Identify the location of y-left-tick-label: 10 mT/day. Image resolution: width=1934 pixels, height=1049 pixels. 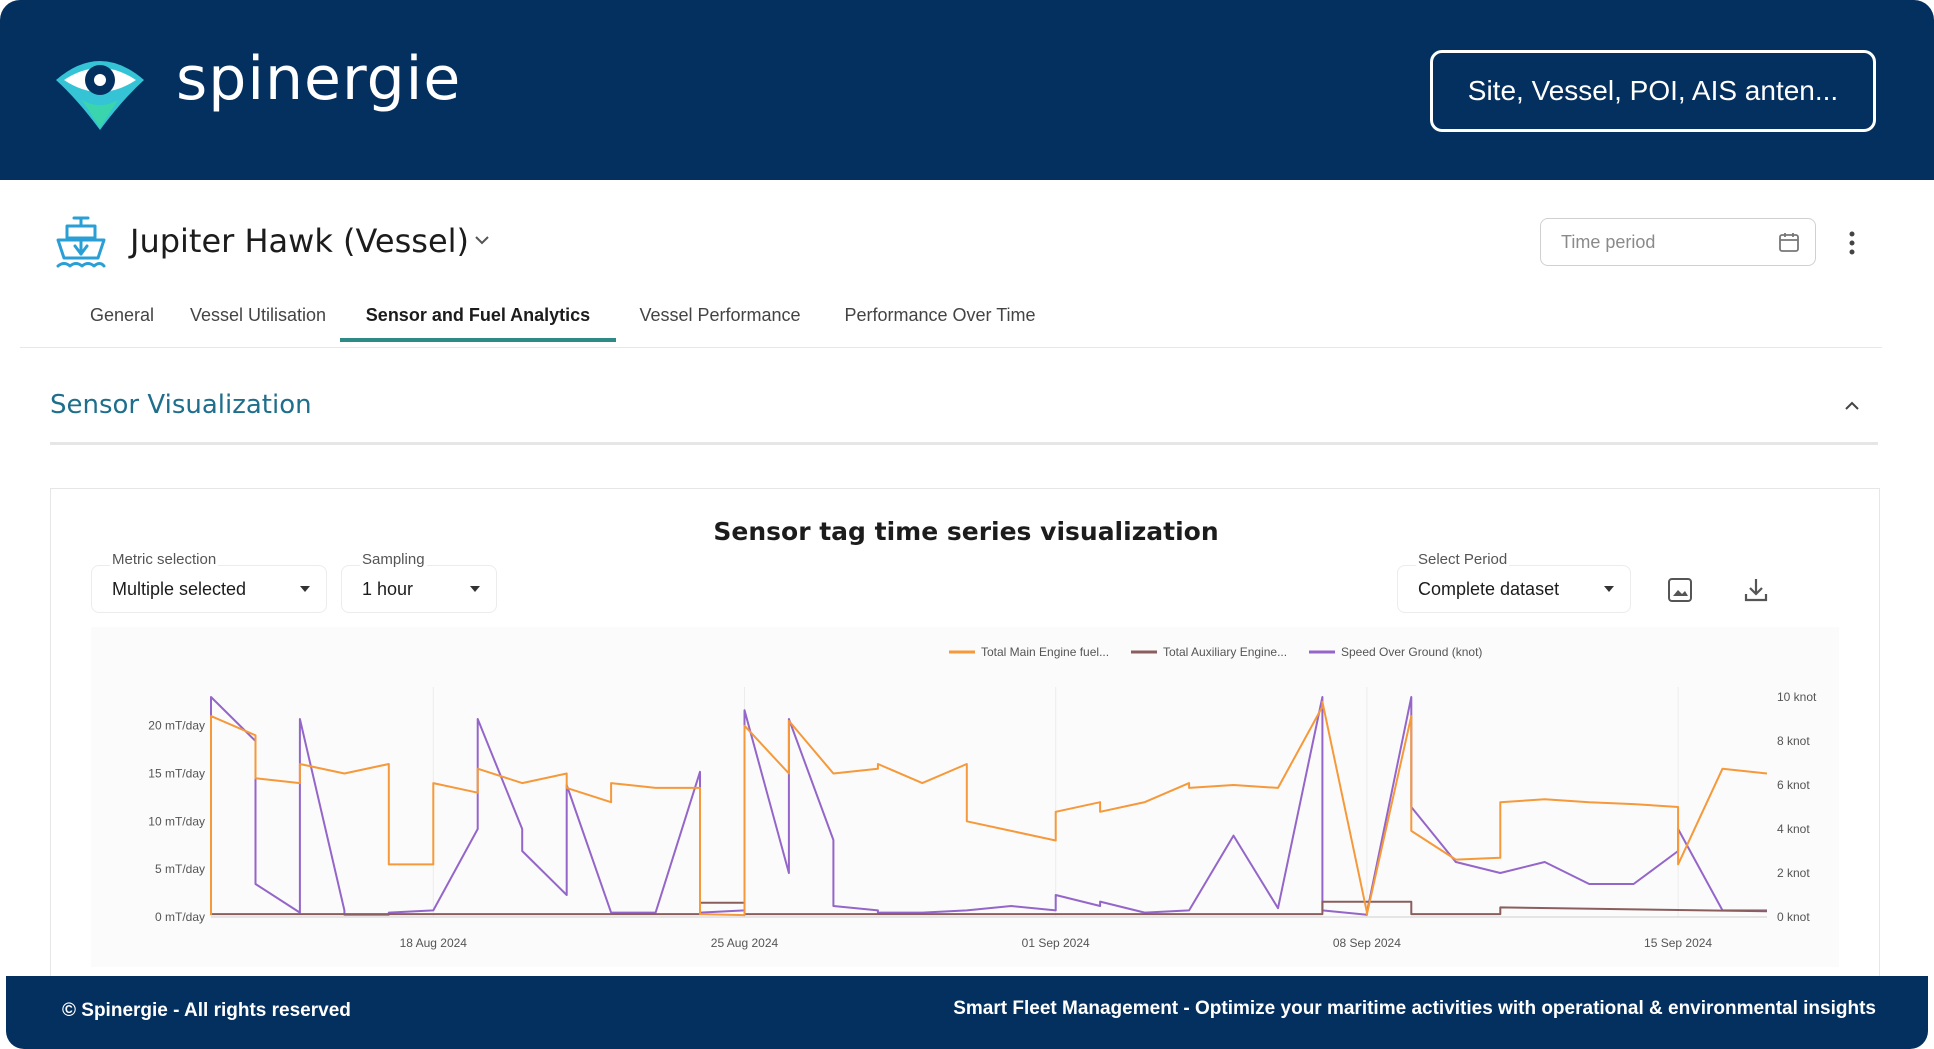
(176, 821).